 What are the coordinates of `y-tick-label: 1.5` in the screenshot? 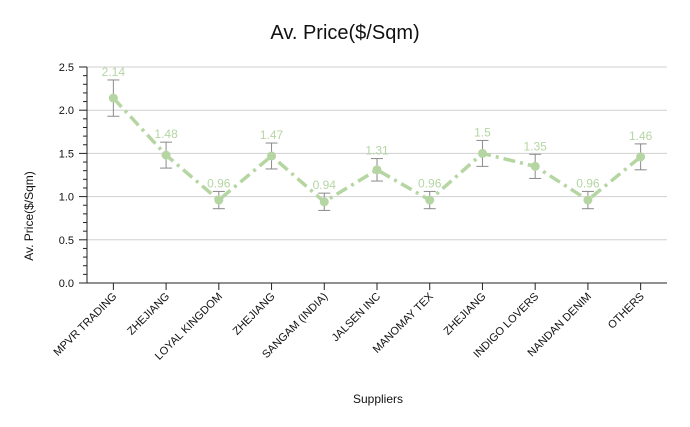 It's located at (66, 154).